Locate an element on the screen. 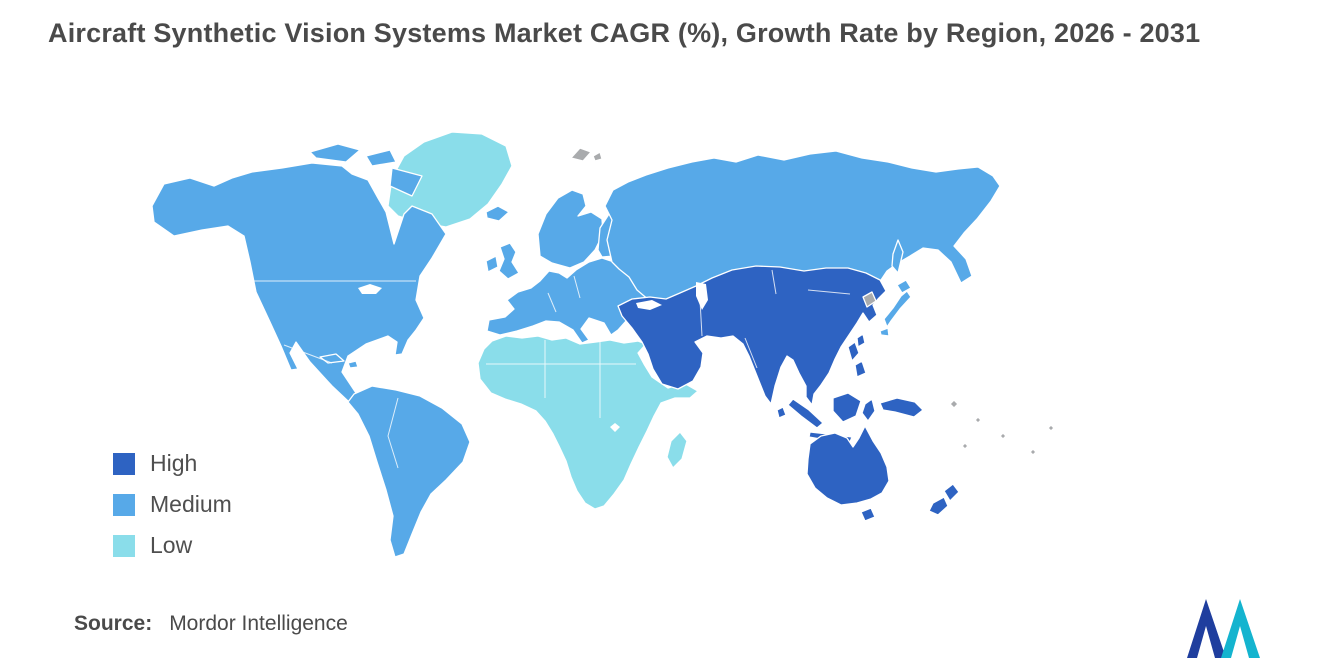 This screenshot has height=665, width=1320. legend-item-low: Low is located at coordinates (172, 545).